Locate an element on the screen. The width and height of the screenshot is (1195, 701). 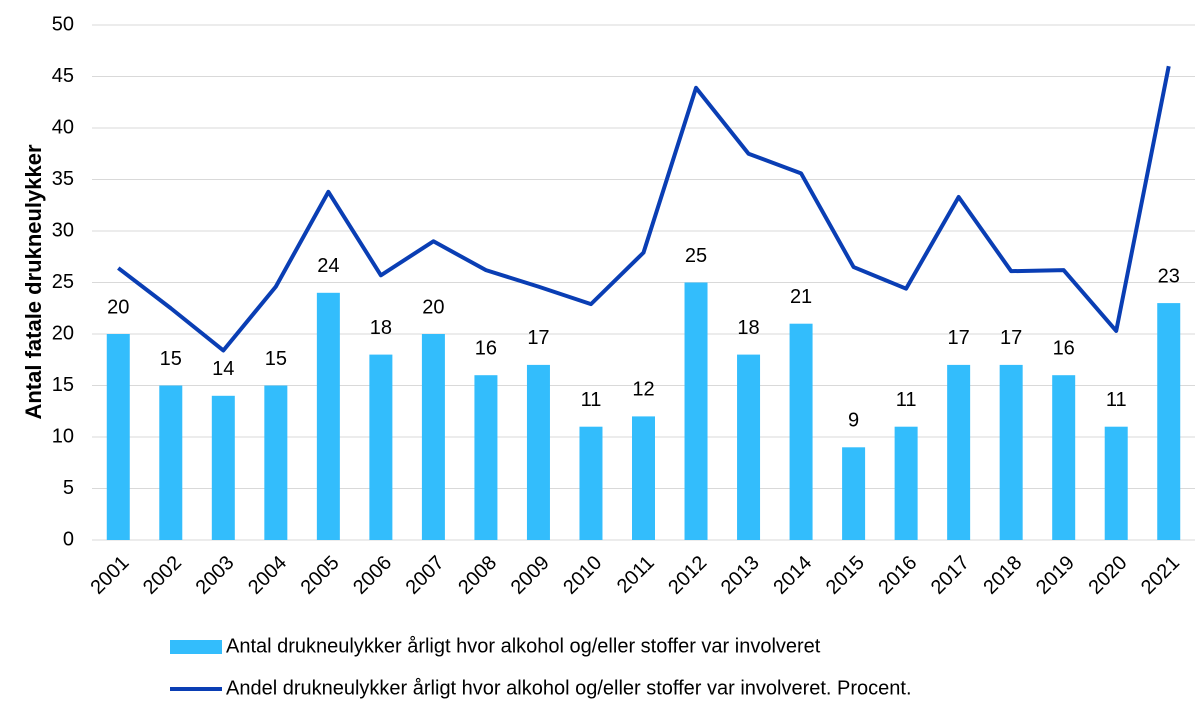
x-tick-label: 2020 is located at coordinates (1107, 575).